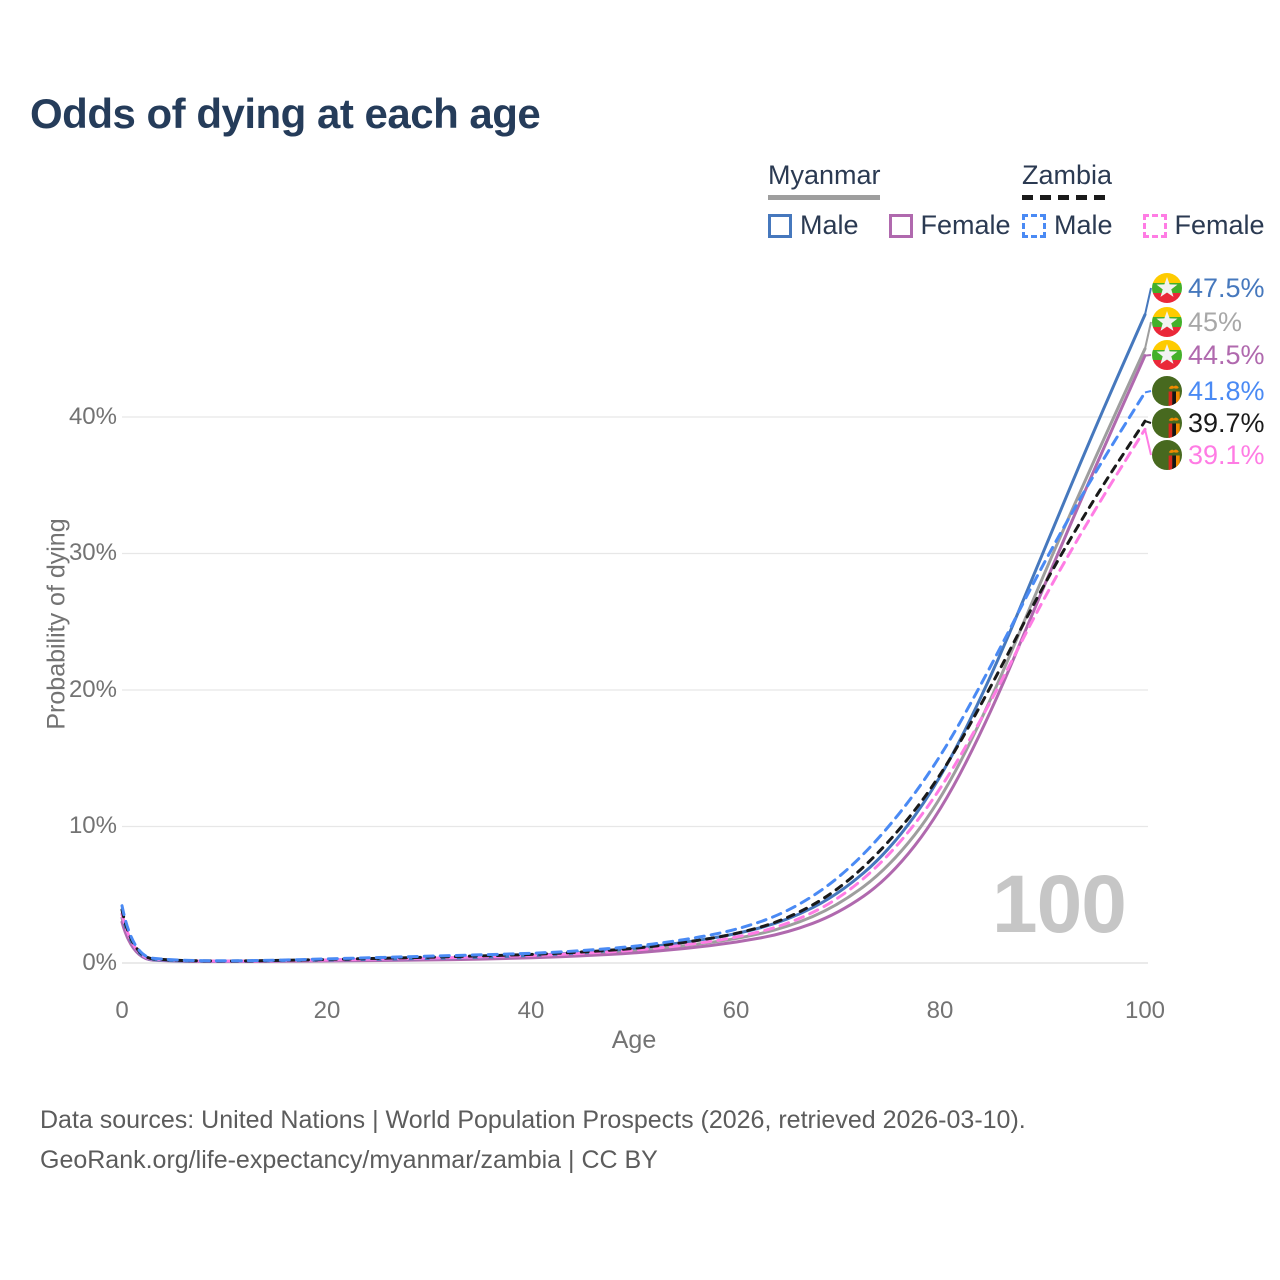 The height and width of the screenshot is (1280, 1280). I want to click on myanmar-male-swatch, so click(780, 225).